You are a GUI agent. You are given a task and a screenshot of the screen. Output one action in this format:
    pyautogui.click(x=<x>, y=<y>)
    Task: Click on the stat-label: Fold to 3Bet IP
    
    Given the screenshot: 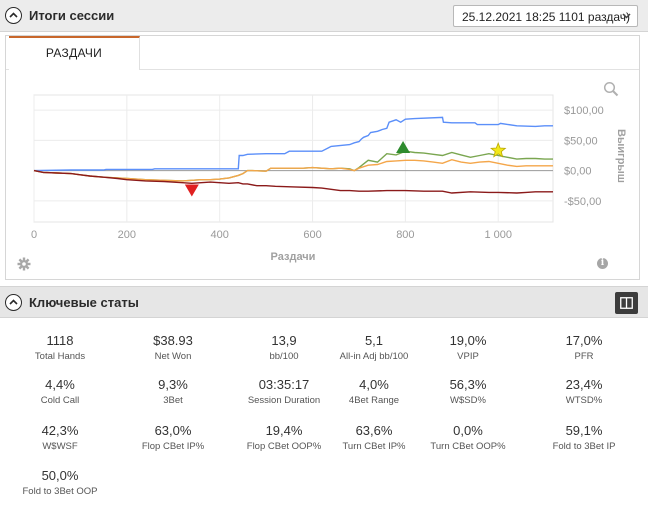 What is the action you would take?
    pyautogui.click(x=584, y=446)
    